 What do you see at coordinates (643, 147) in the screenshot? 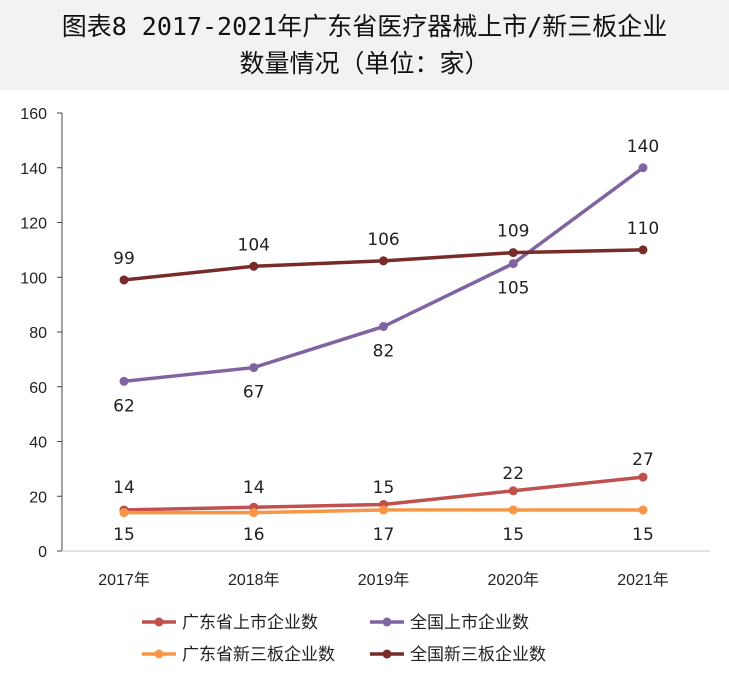
I see `data-label: 140` at bounding box center [643, 147].